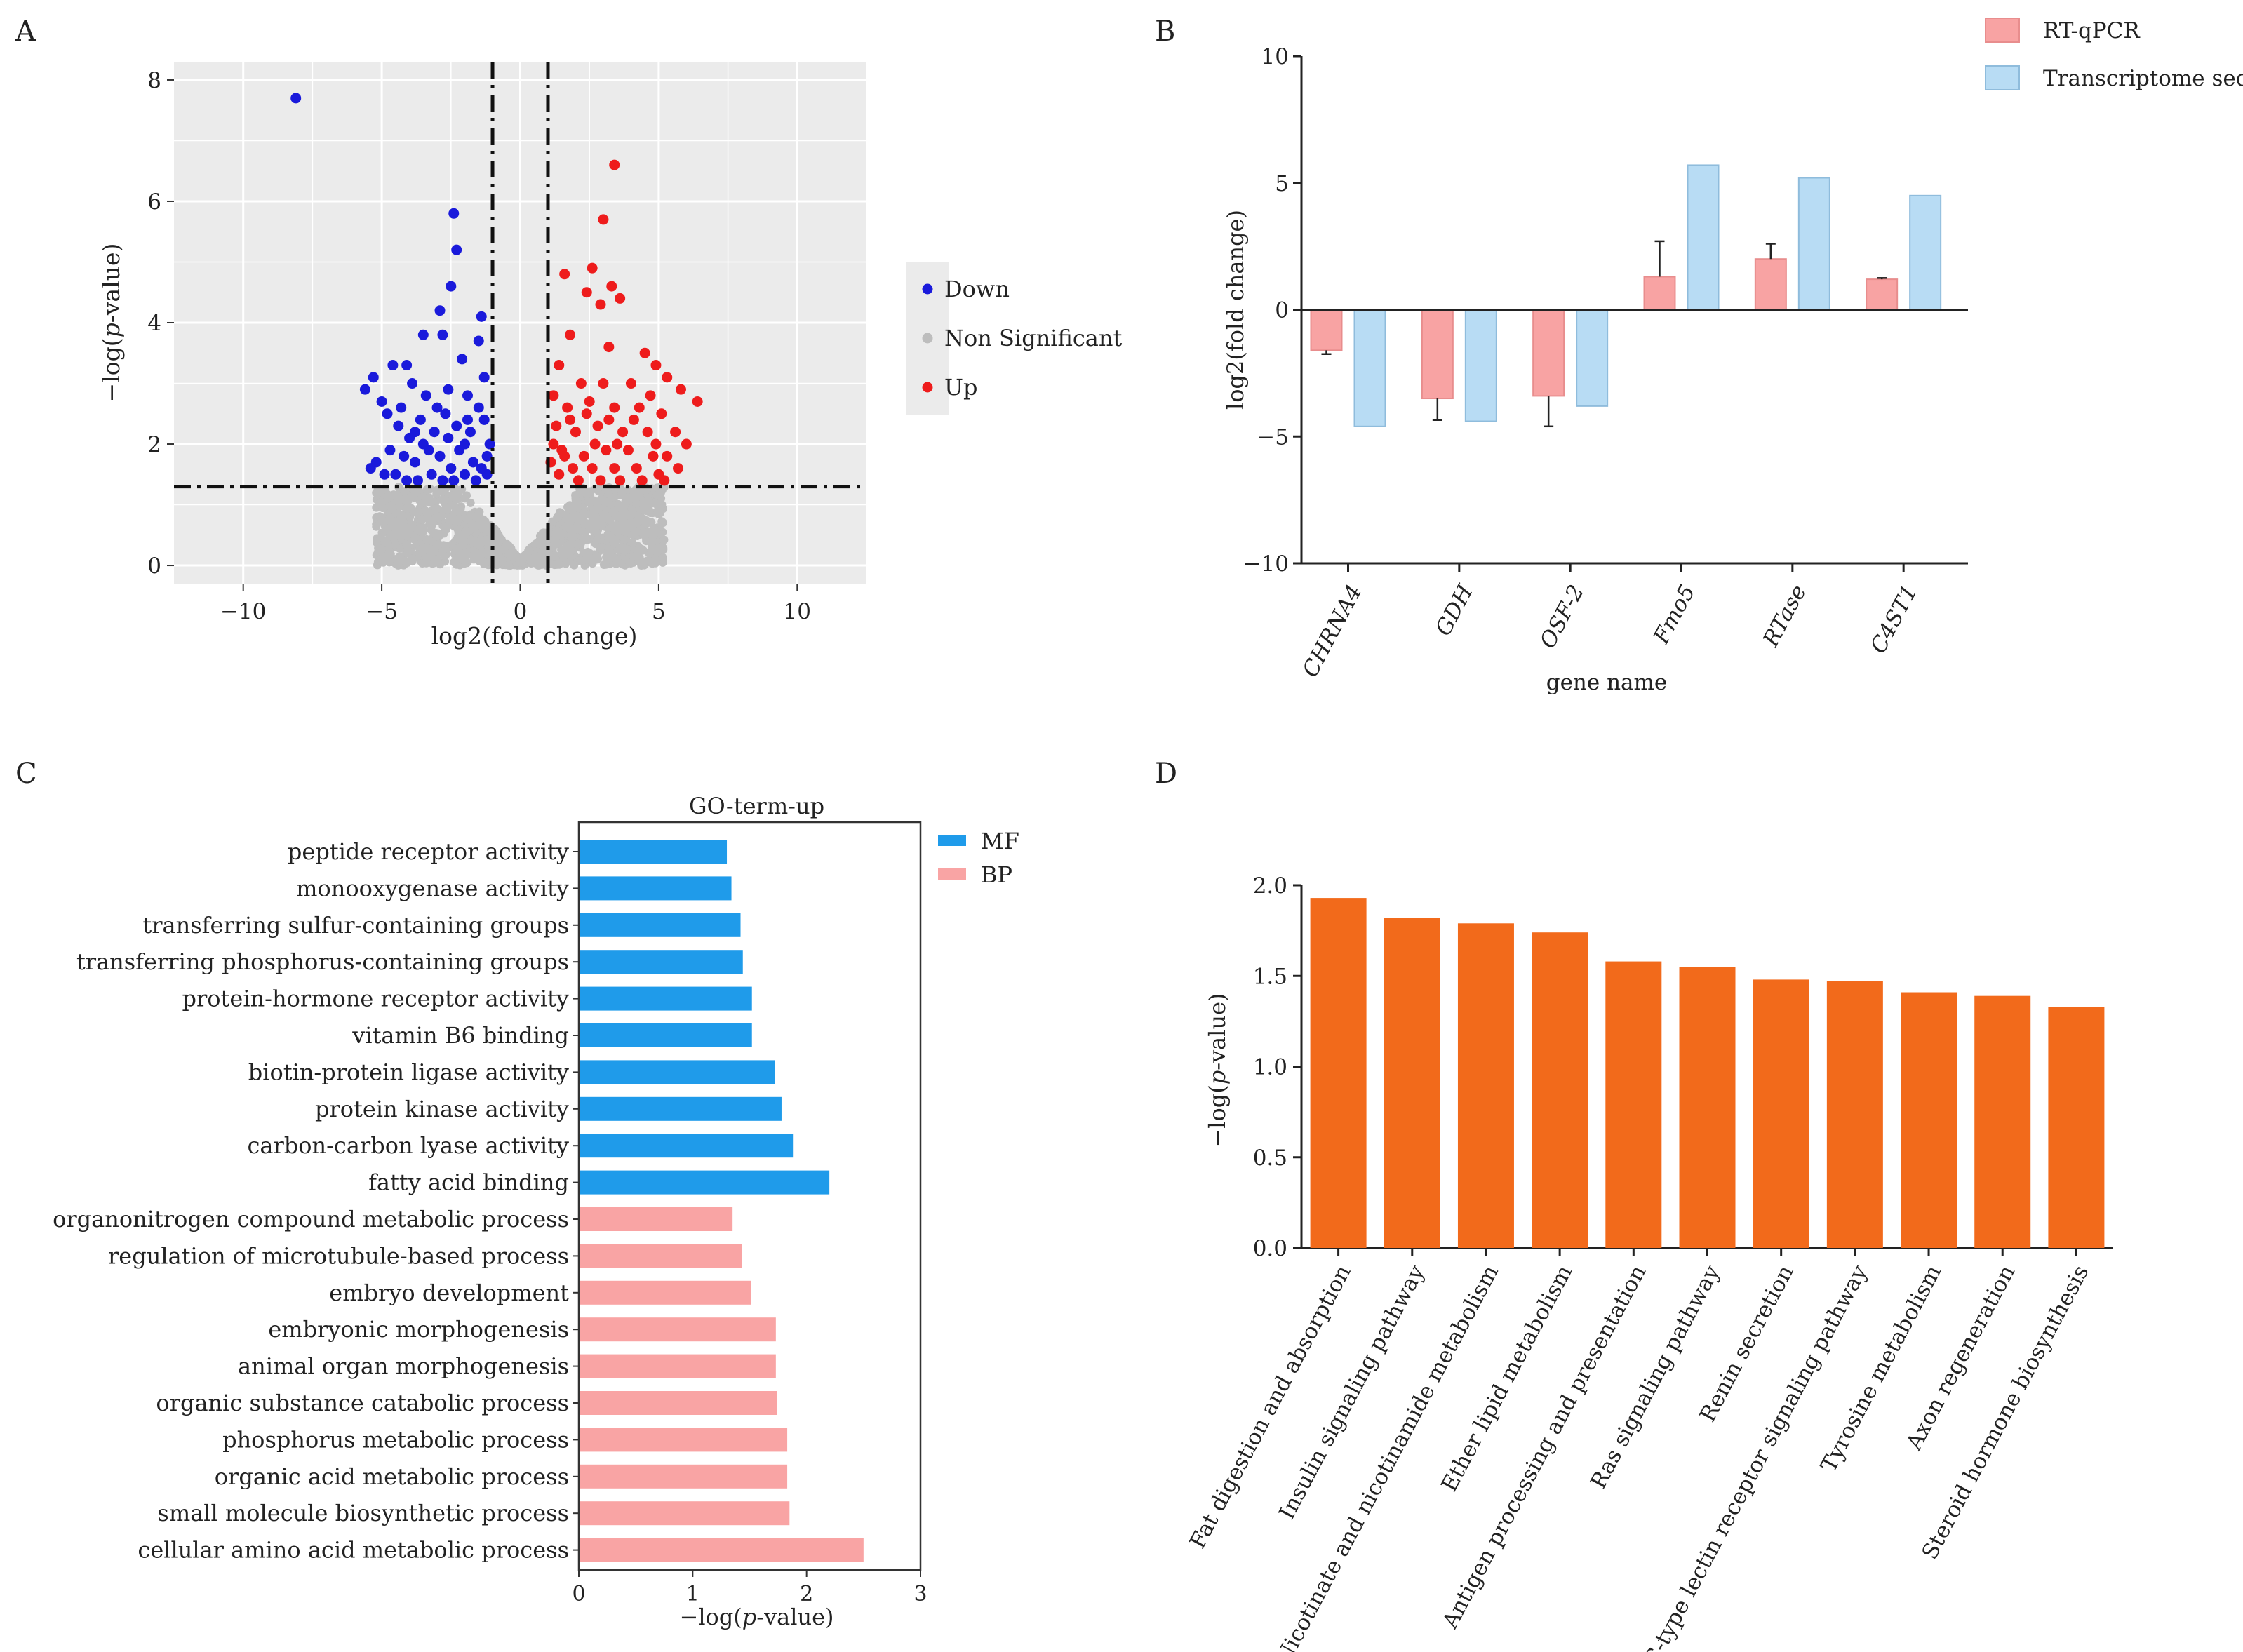 This screenshot has height=1652, width=2243. What do you see at coordinates (1033, 338) in the screenshot?
I see `legend-label-1: Non Significant` at bounding box center [1033, 338].